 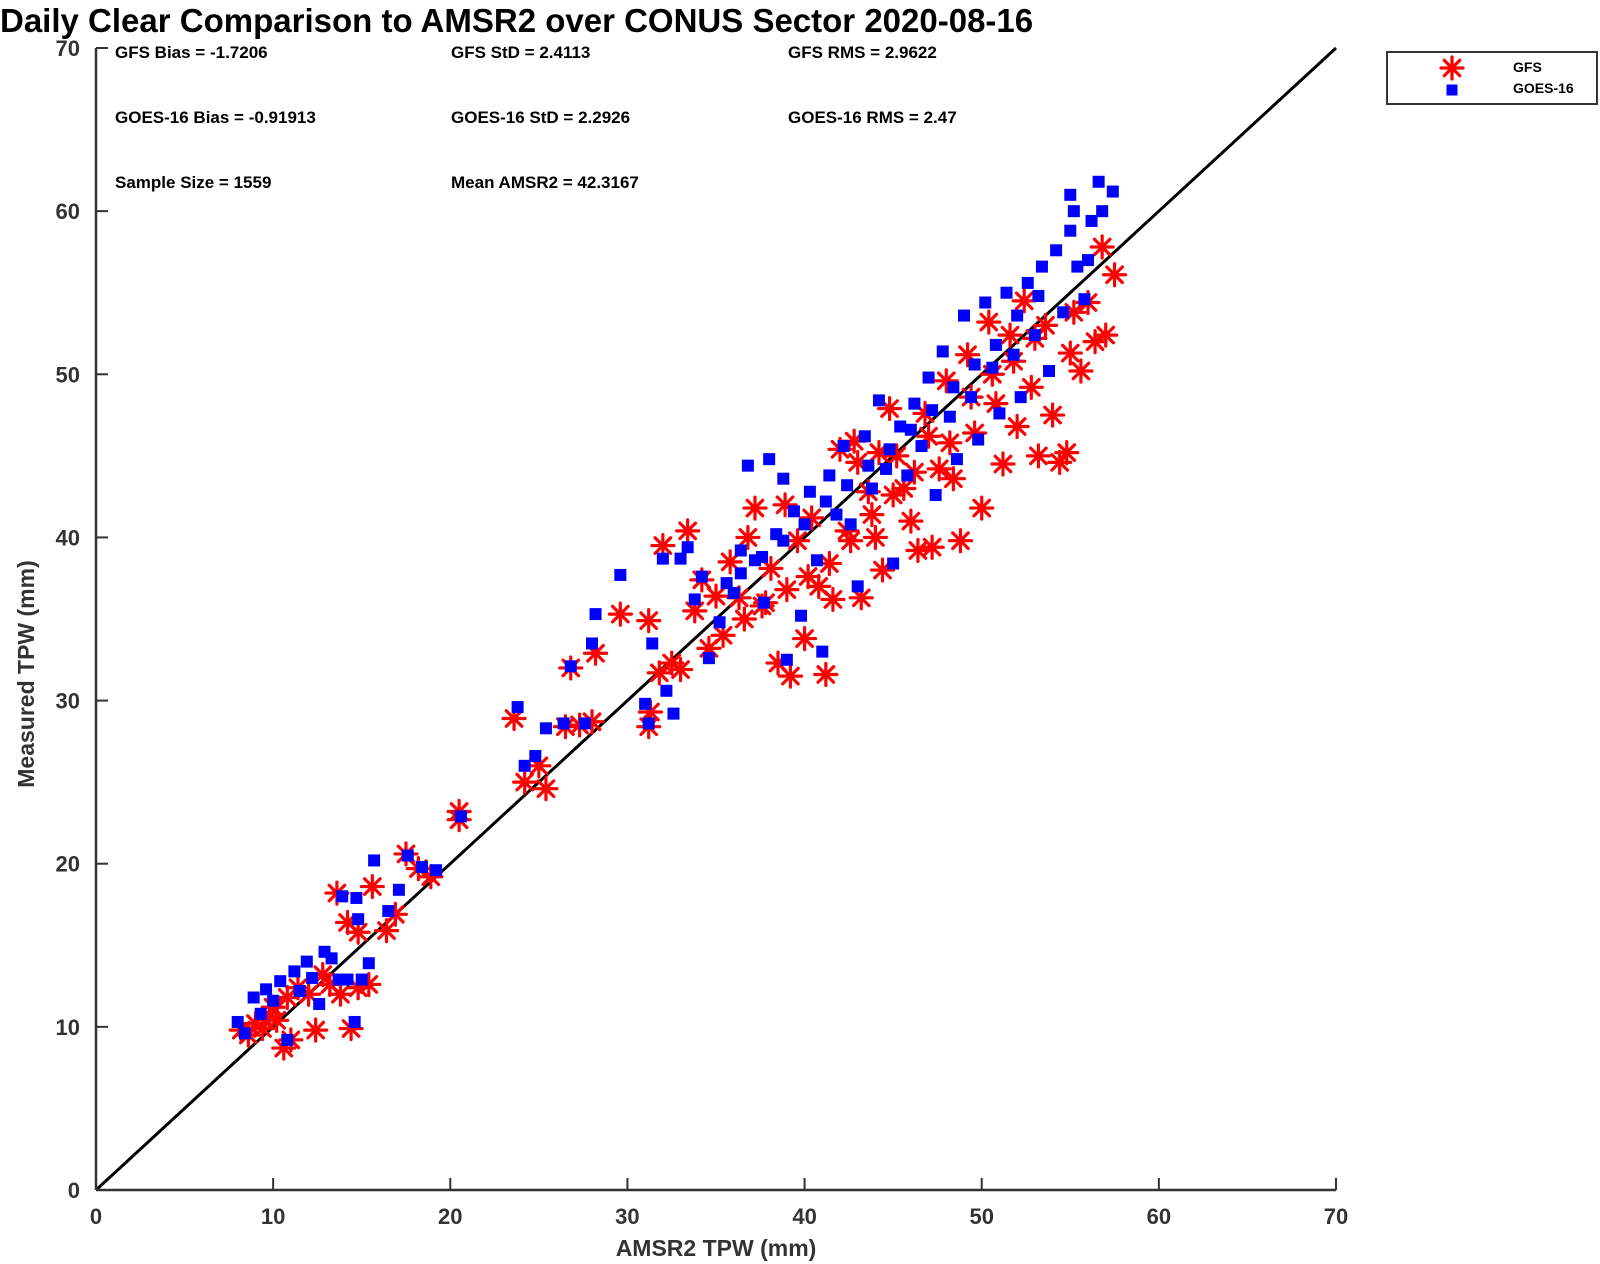 What do you see at coordinates (1492, 78) in the screenshot?
I see `legend-box` at bounding box center [1492, 78].